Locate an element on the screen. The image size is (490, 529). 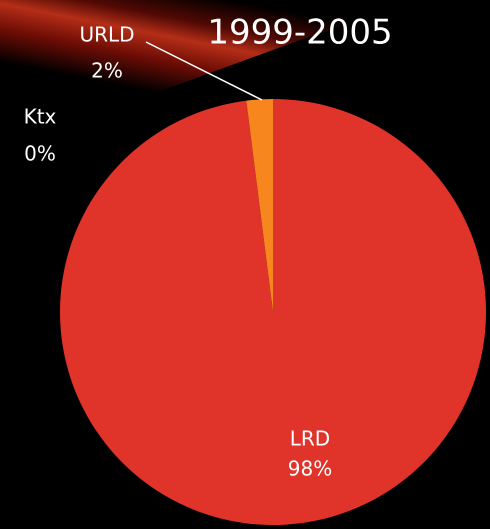
leader-line is located at coordinates (204, 71).